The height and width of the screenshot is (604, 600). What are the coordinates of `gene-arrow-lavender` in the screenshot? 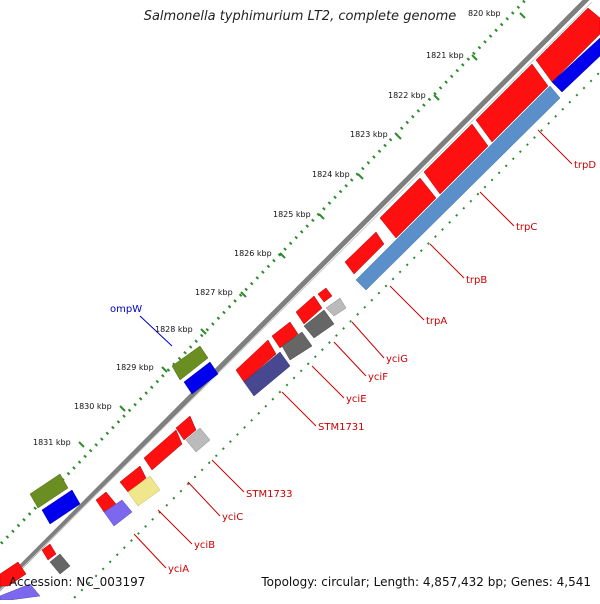 It's located at (118, 513).